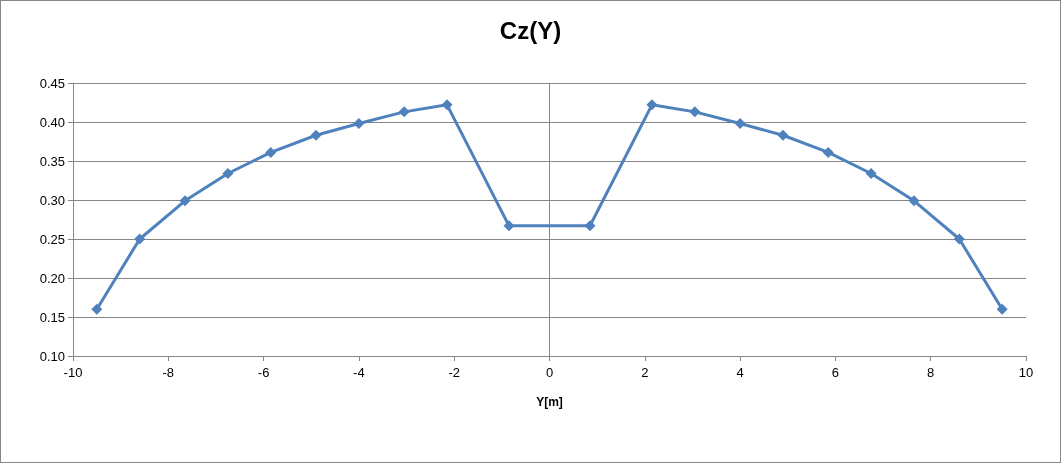 This screenshot has width=1061, height=463. What do you see at coordinates (454, 372) in the screenshot?
I see `x-tick-label: -2` at bounding box center [454, 372].